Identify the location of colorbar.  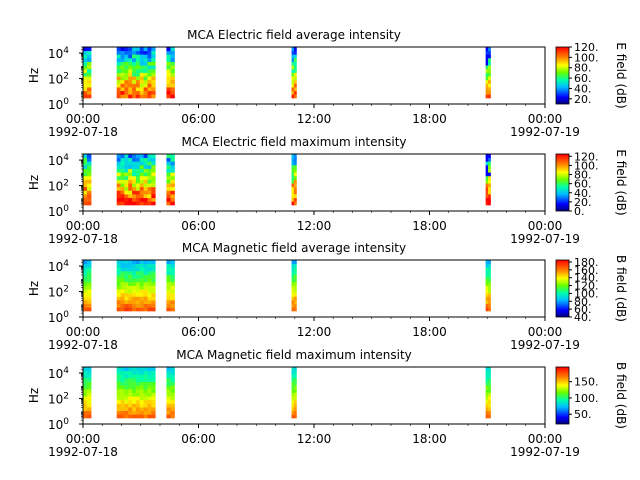
(562, 75).